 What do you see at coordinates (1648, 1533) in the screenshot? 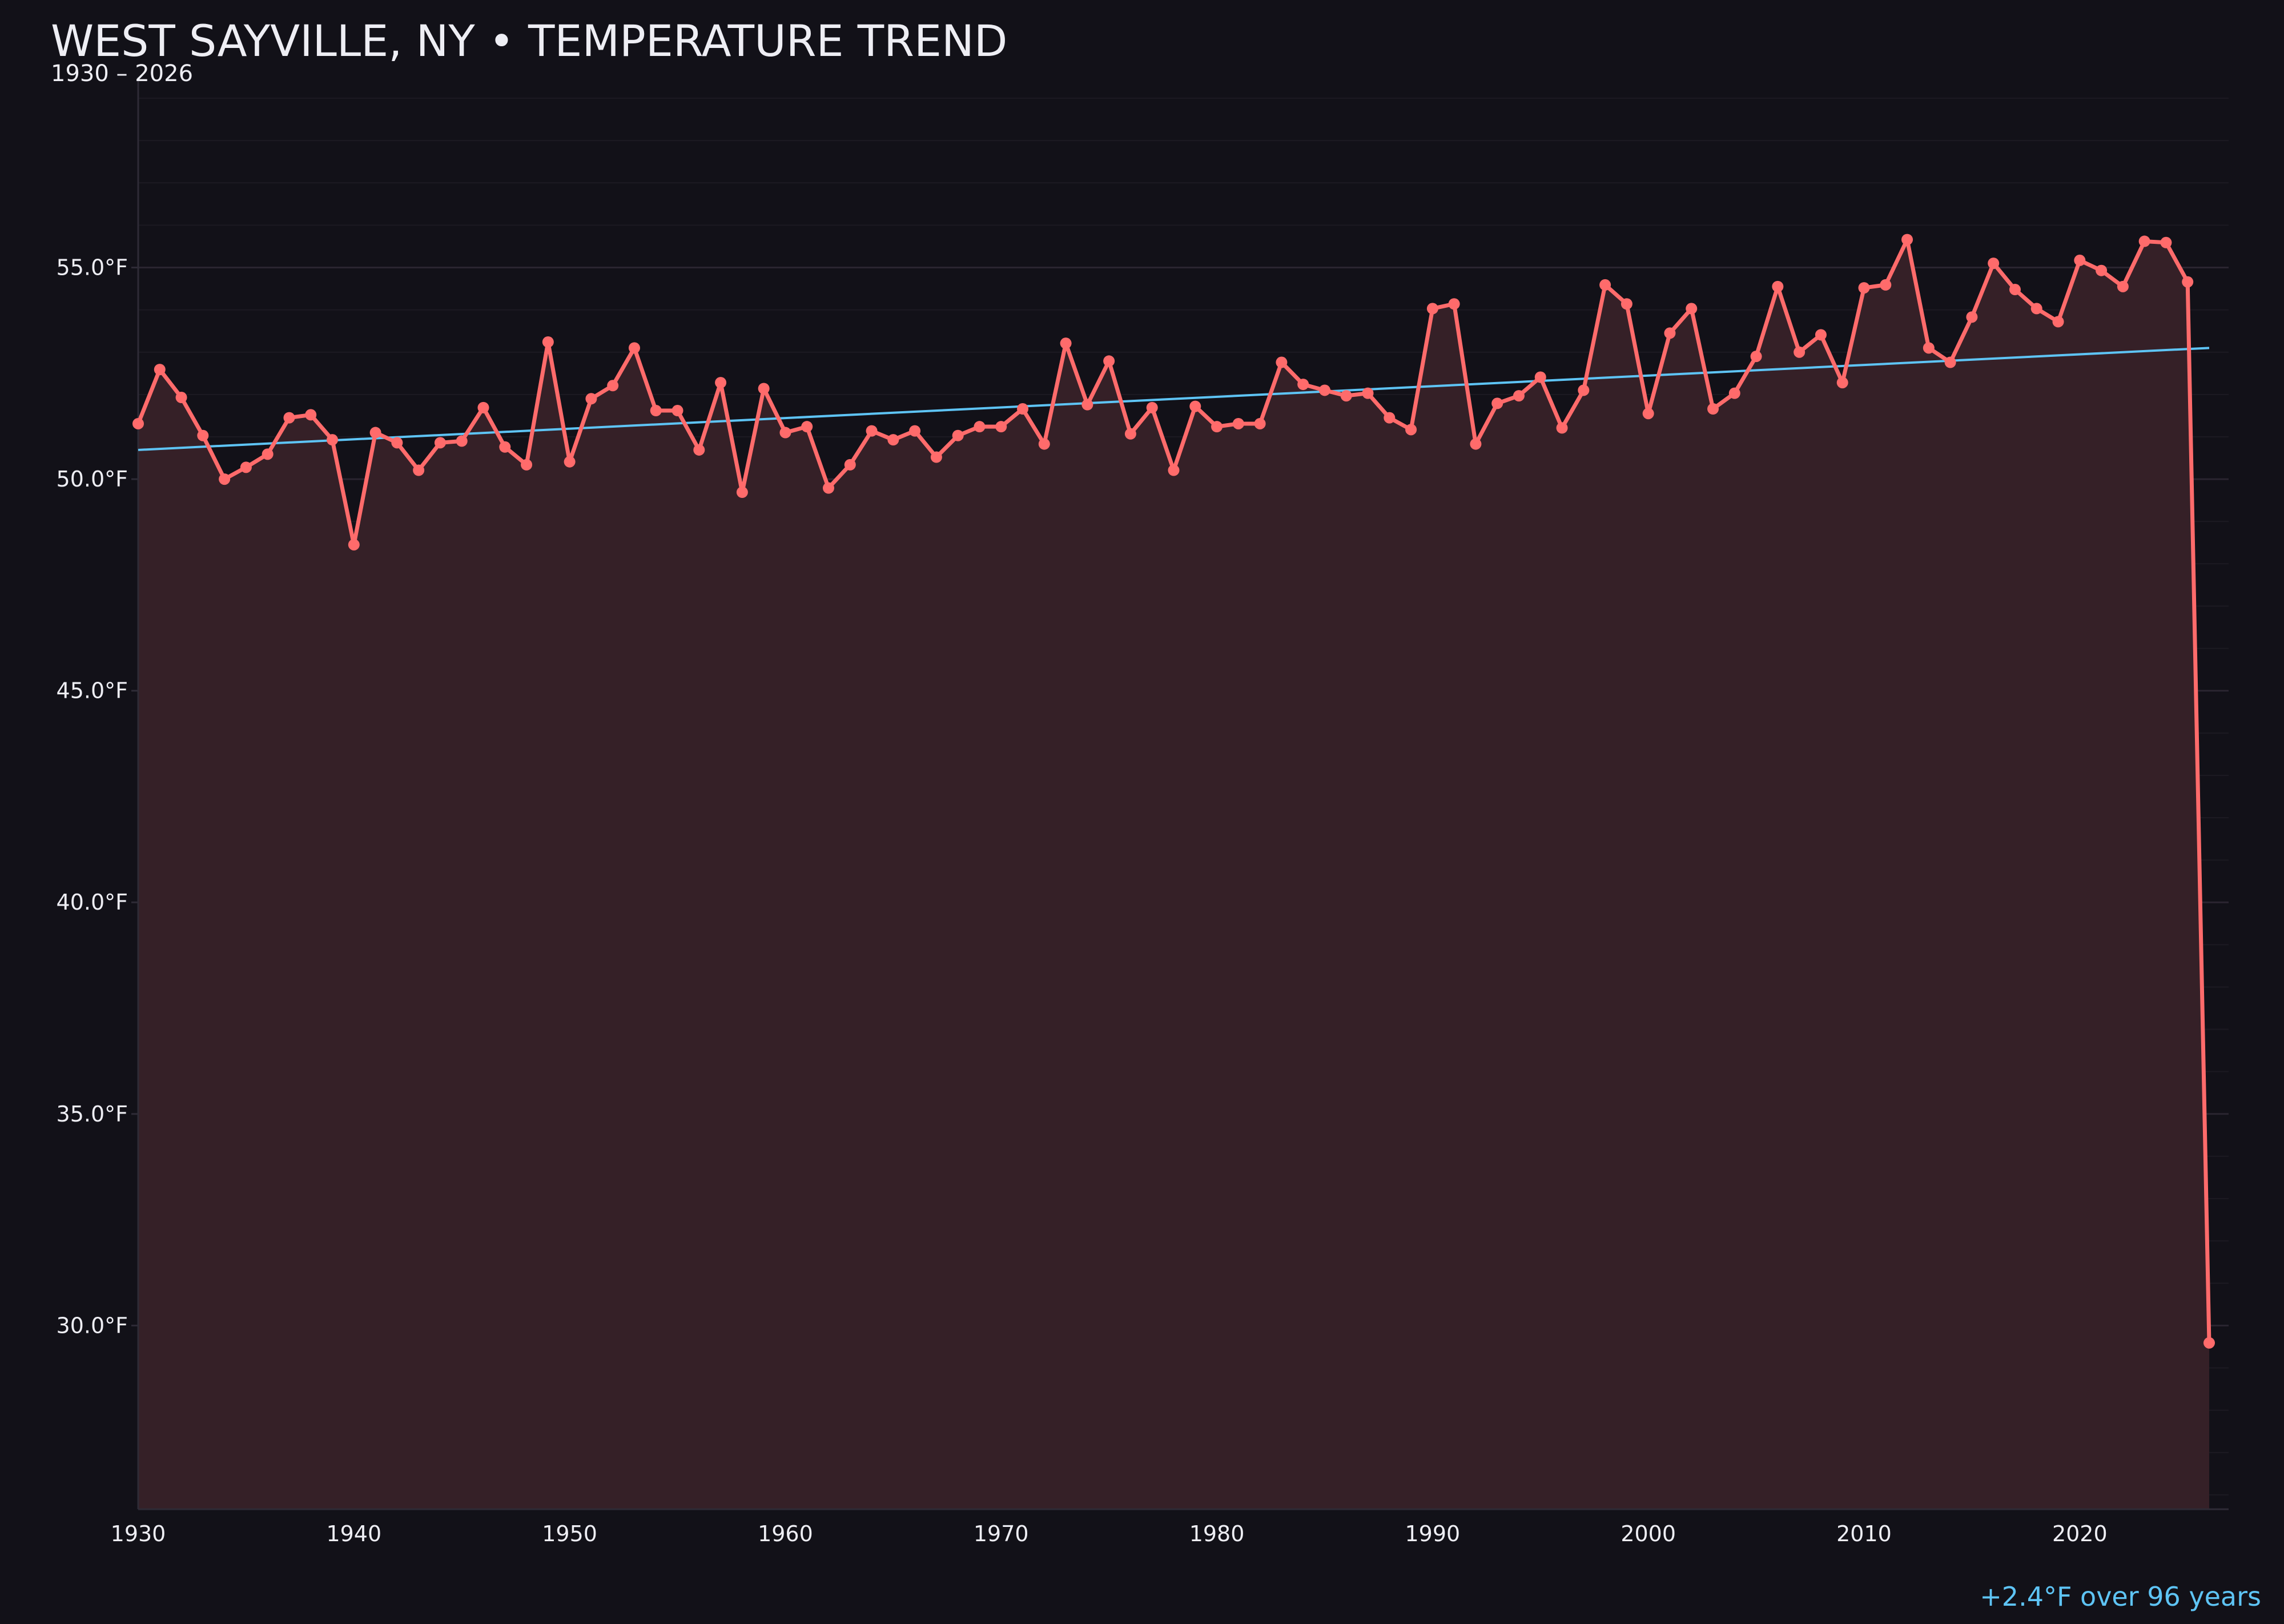
I see `x-tick-label: 2000` at bounding box center [1648, 1533].